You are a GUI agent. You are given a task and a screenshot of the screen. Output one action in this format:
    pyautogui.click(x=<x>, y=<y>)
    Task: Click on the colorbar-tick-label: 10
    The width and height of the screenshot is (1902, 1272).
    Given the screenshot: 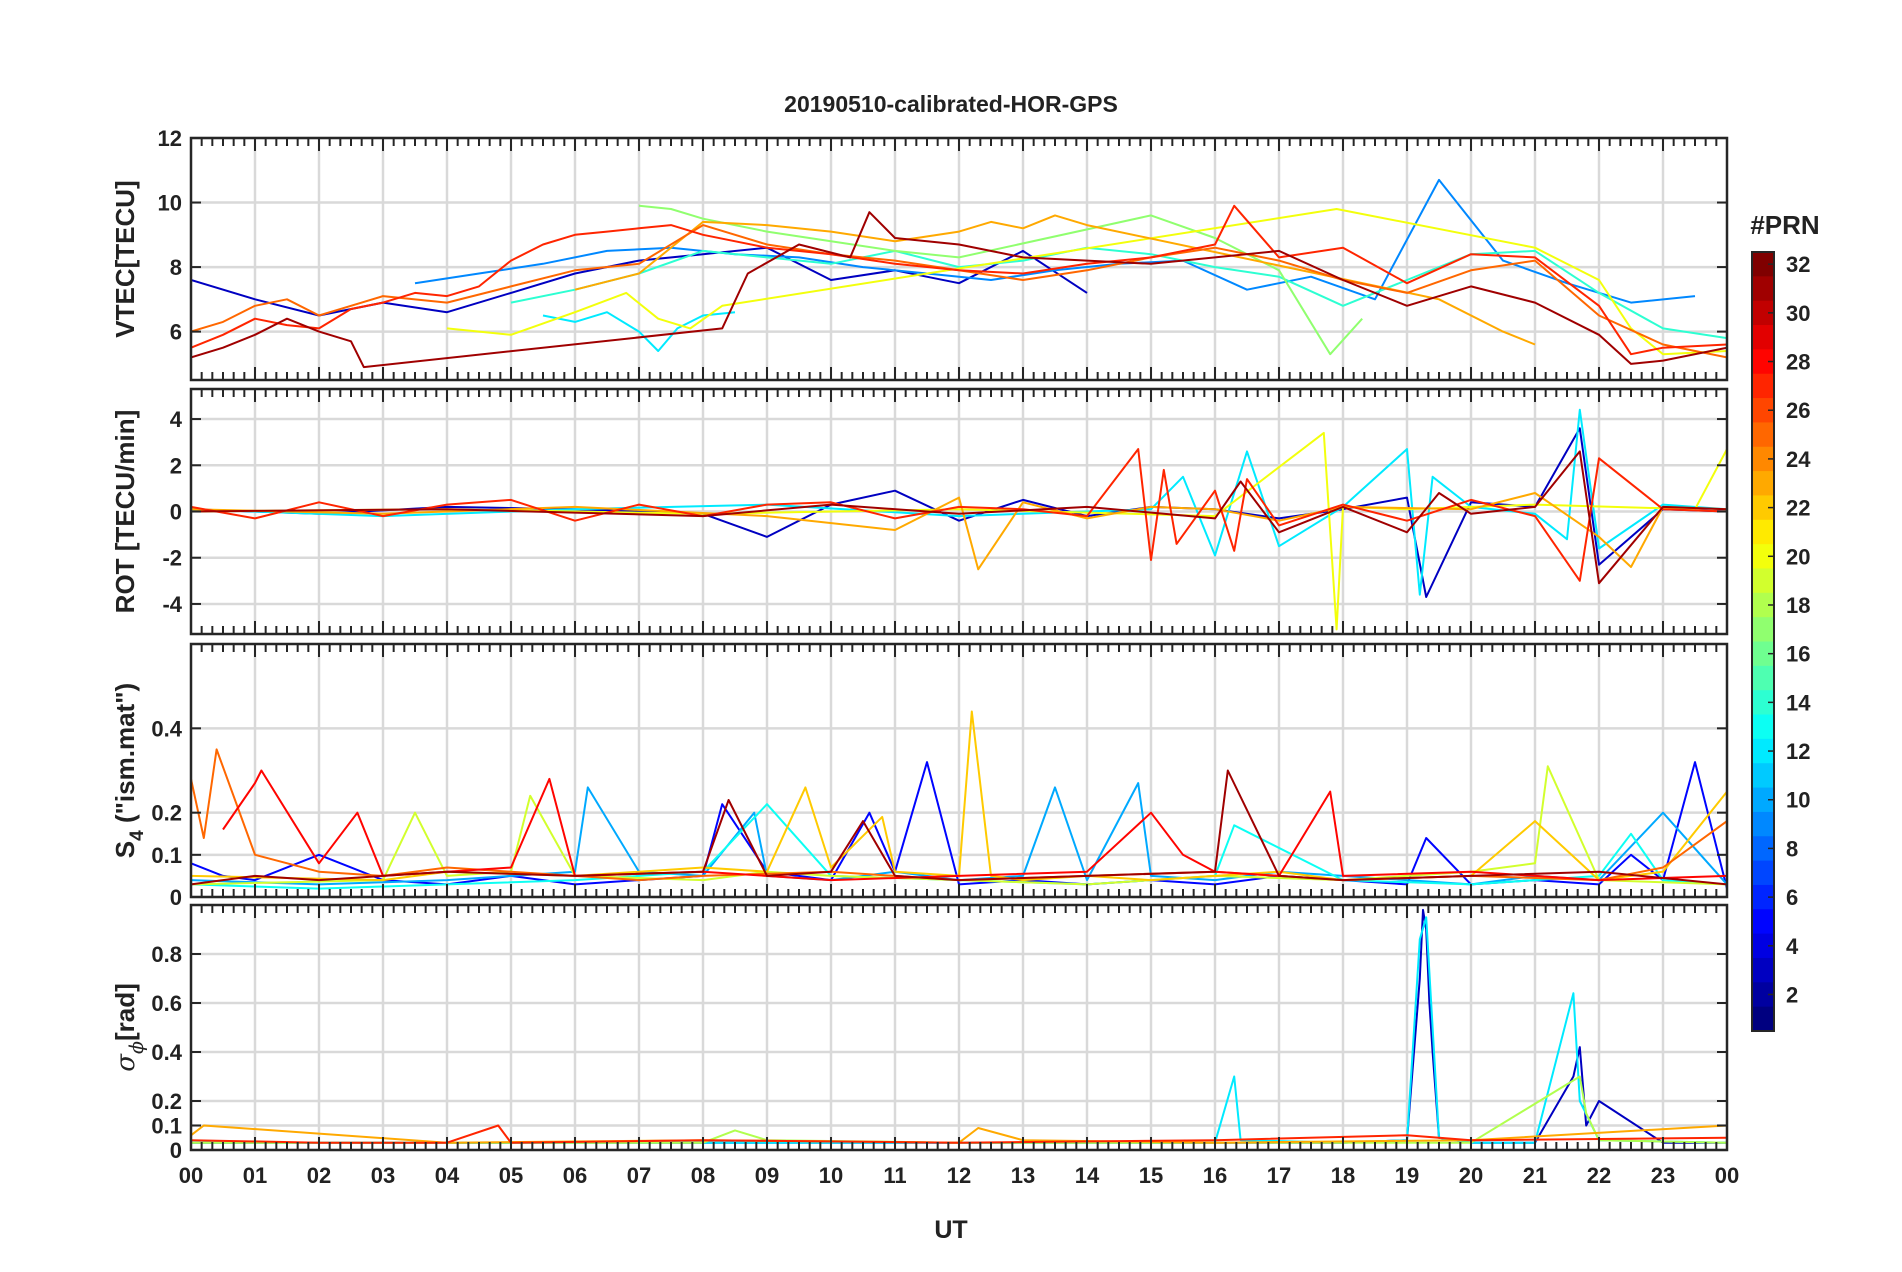 What is the action you would take?
    pyautogui.click(x=1798, y=800)
    